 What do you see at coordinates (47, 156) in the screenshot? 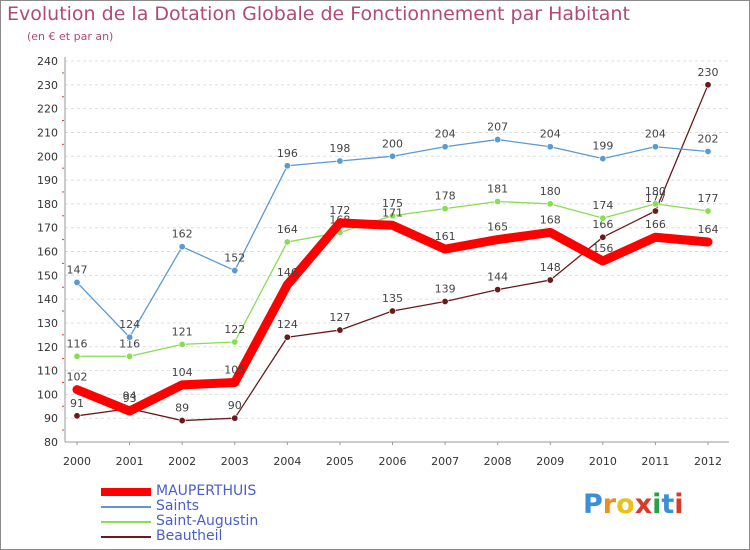
I see `y-tick-label-200: 200` at bounding box center [47, 156].